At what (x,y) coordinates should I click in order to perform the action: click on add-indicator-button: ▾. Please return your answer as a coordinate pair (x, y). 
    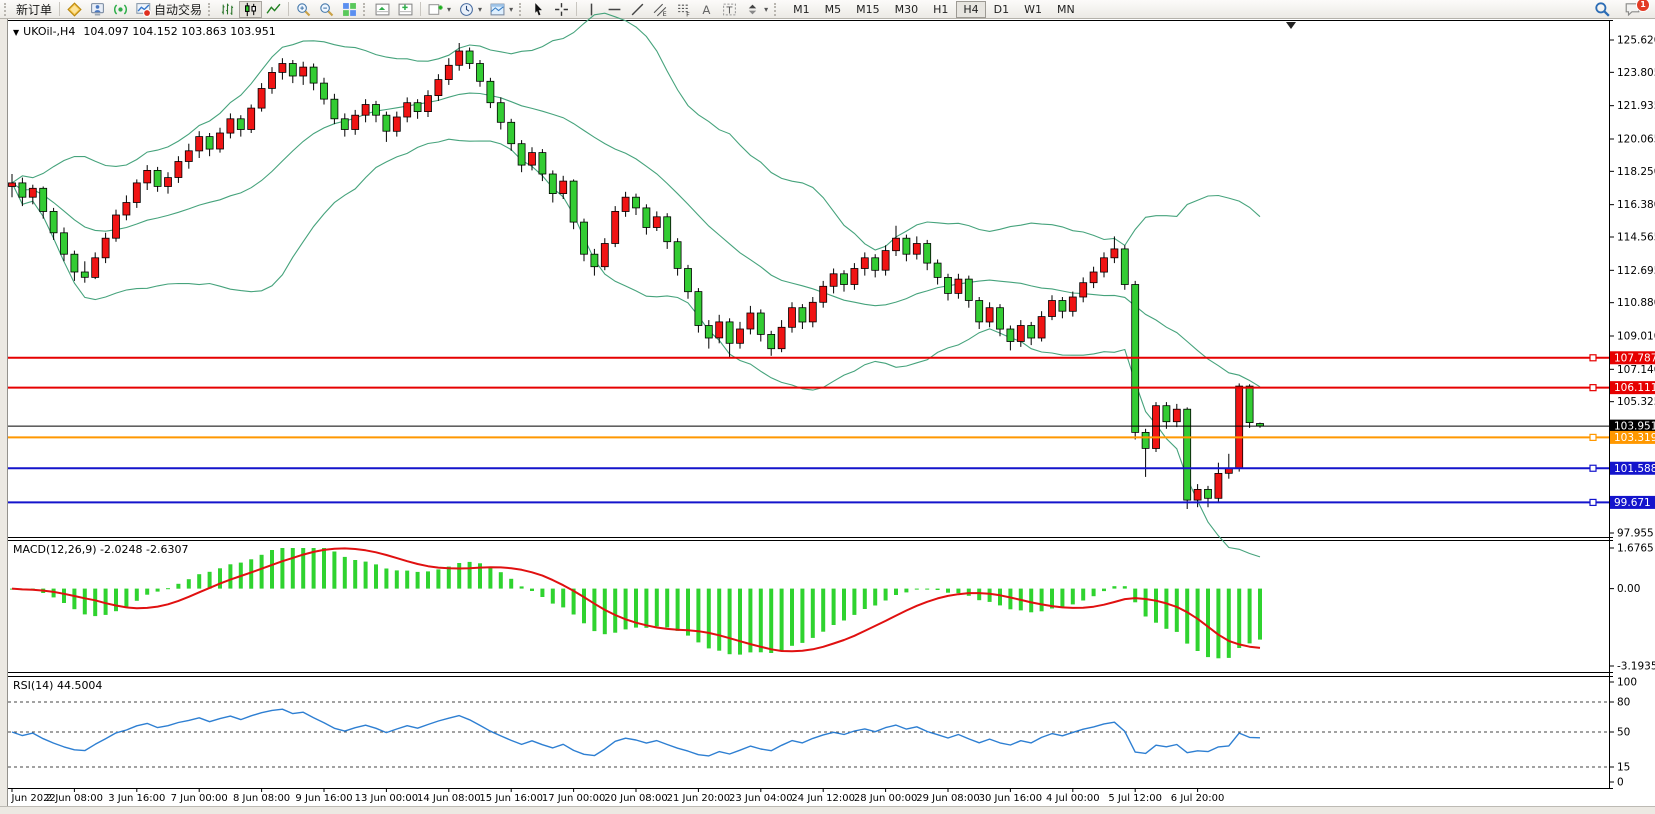
    Looking at the image, I should click on (439, 9).